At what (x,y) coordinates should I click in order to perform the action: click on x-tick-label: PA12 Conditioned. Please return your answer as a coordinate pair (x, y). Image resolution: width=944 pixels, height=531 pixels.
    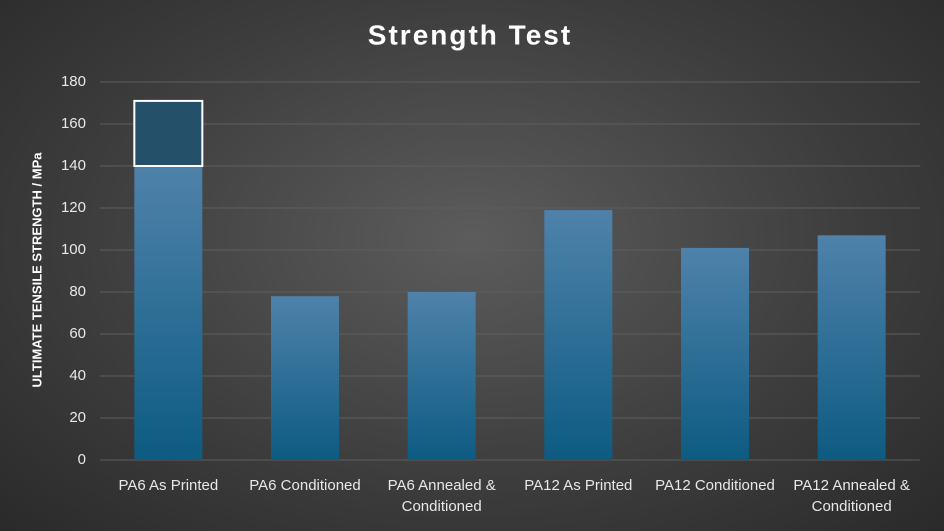
    Looking at the image, I should click on (715, 485).